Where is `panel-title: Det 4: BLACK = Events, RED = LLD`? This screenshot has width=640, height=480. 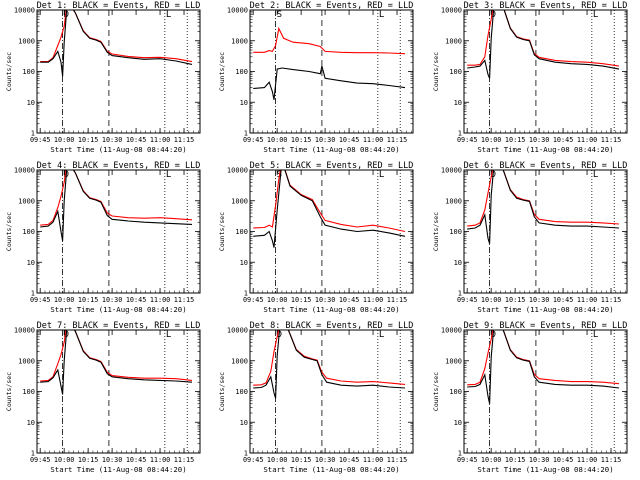 panel-title: Det 4: BLACK = Events, RED = LLD is located at coordinates (119, 166).